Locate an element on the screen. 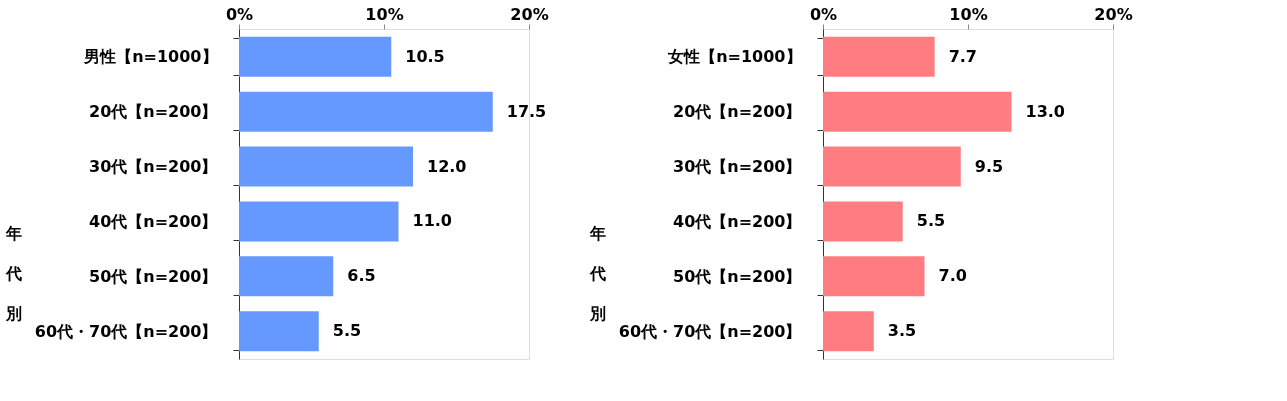 This screenshot has width=1287, height=401. data-label: 11.0 is located at coordinates (432, 221).